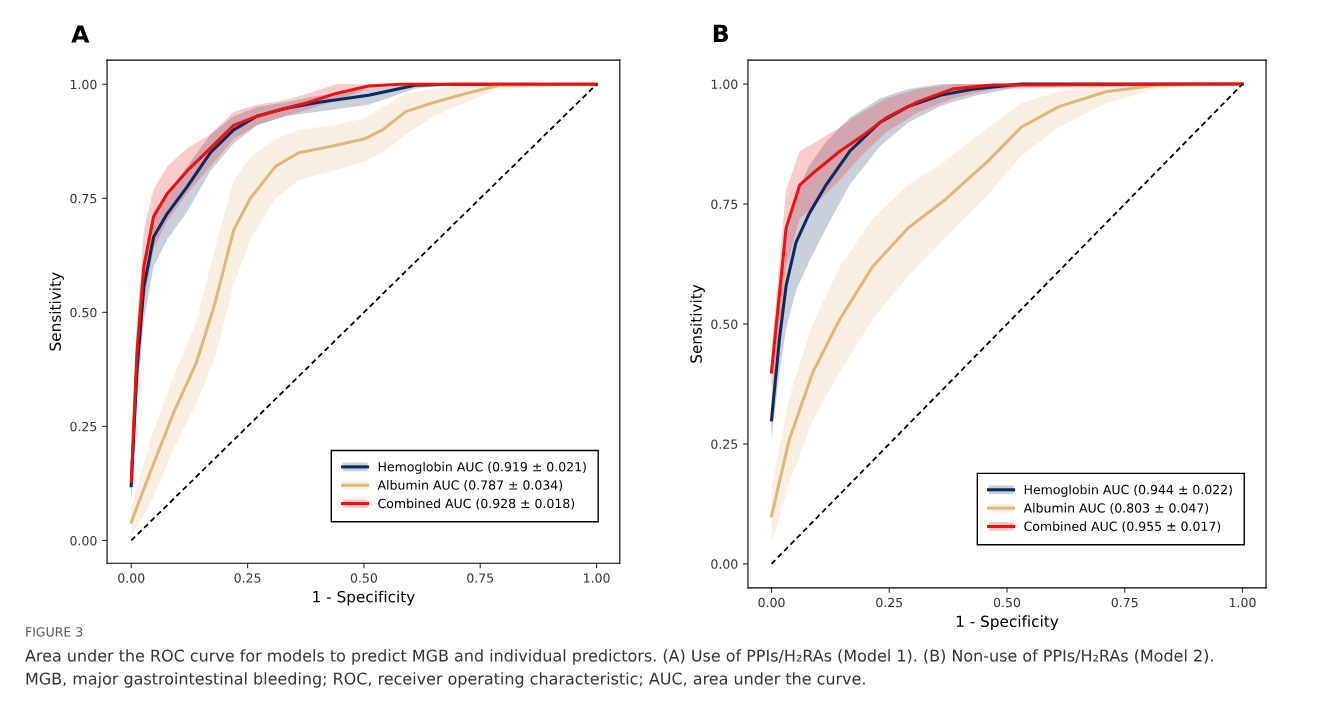 The height and width of the screenshot is (724, 1325). I want to click on chart-title: A, so click(80, 34).